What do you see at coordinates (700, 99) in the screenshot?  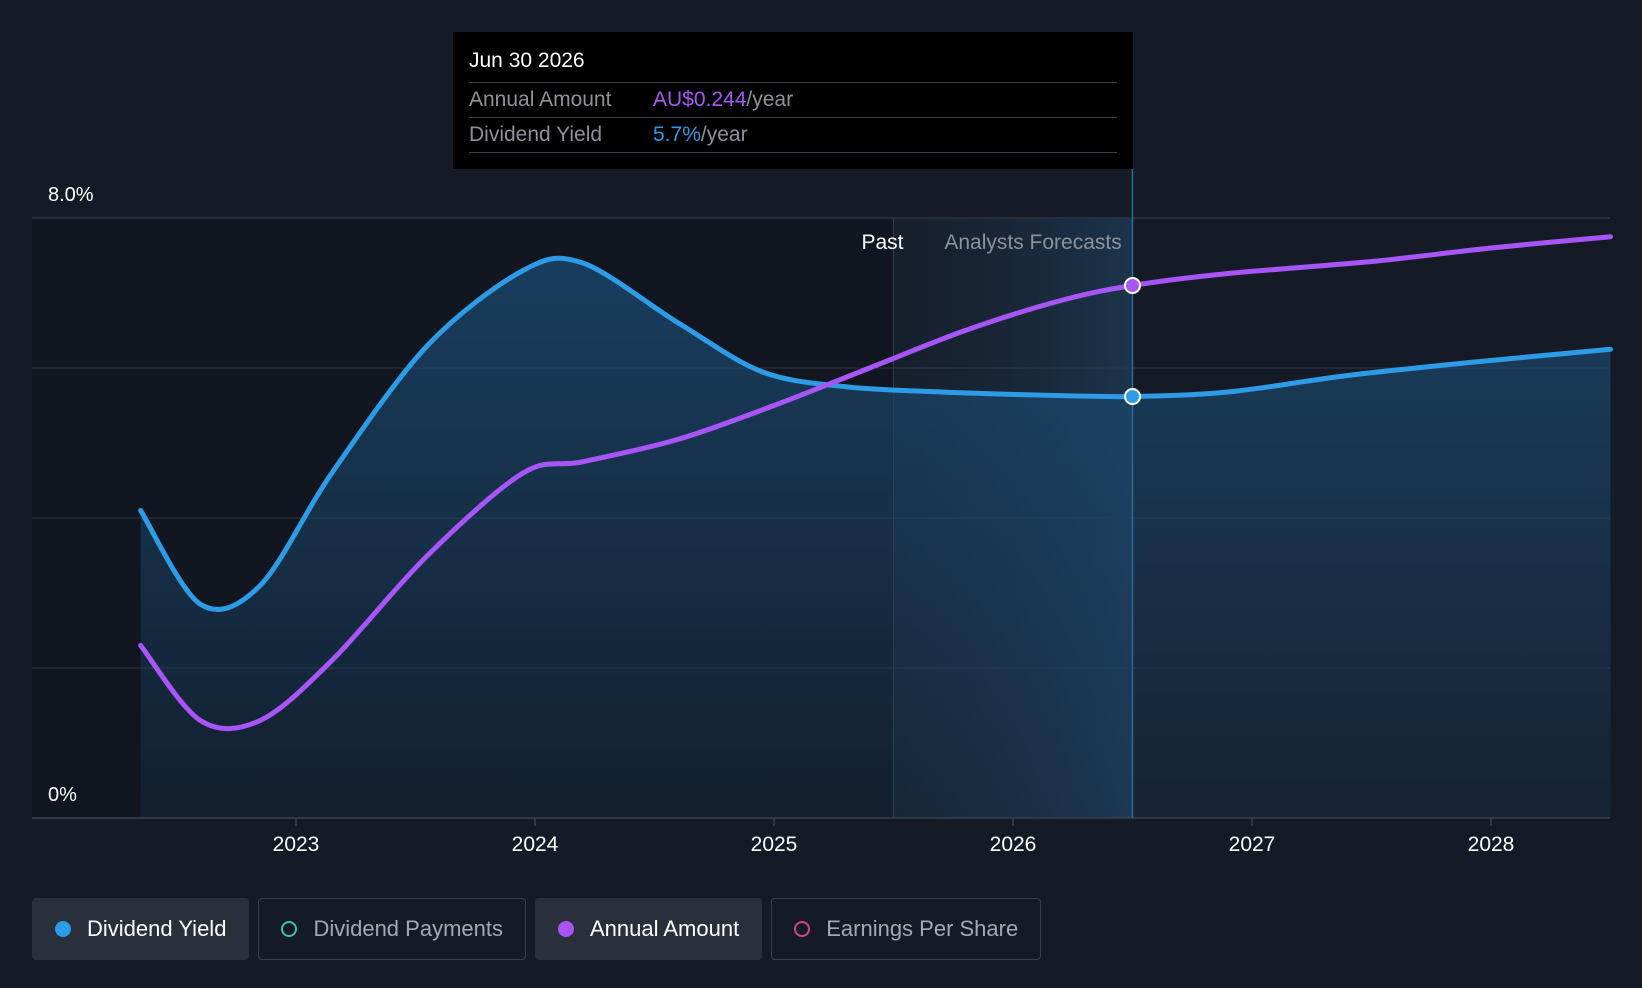 I see `tooltip-value: AU$0.244` at bounding box center [700, 99].